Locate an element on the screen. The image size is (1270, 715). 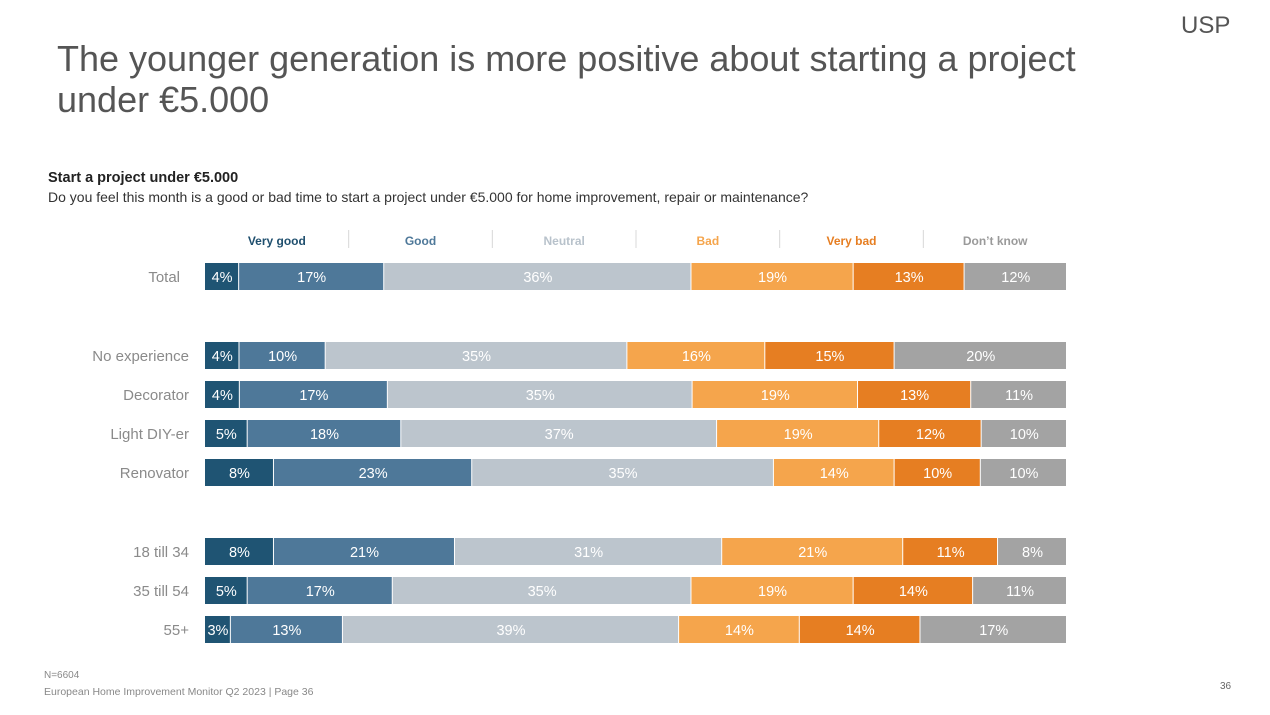
bar-no-experience-very-good is located at coordinates (222, 355).